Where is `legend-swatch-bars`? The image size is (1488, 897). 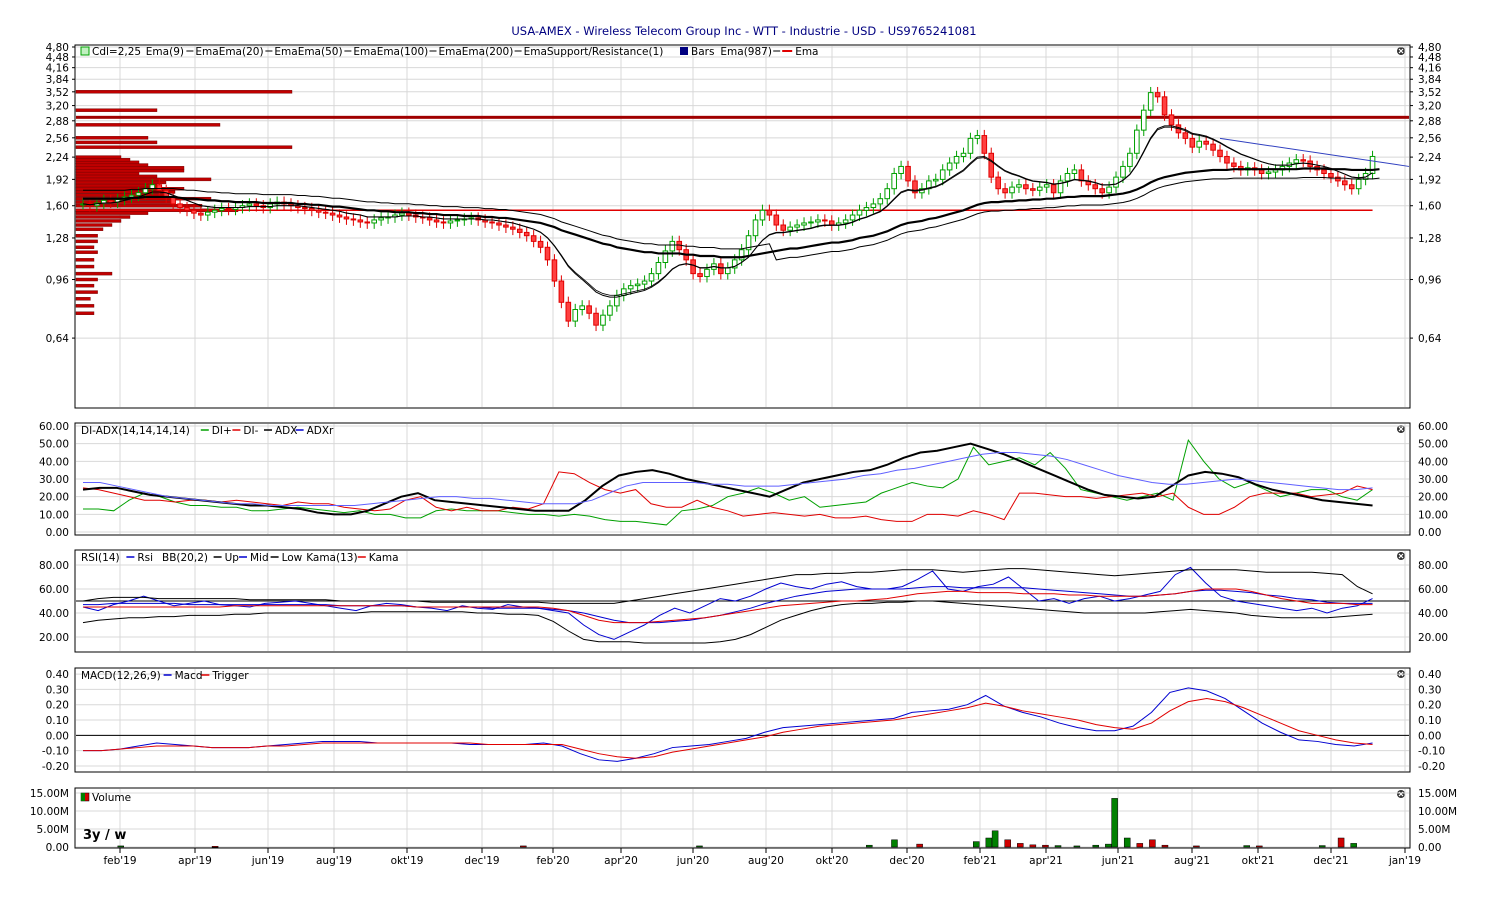 legend-swatch-bars is located at coordinates (684, 51).